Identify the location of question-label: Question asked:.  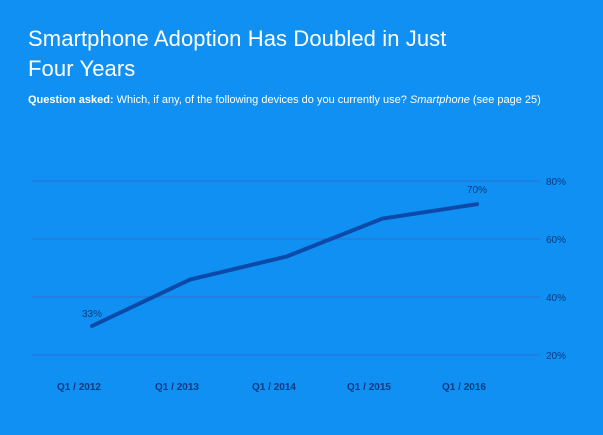
(71, 100).